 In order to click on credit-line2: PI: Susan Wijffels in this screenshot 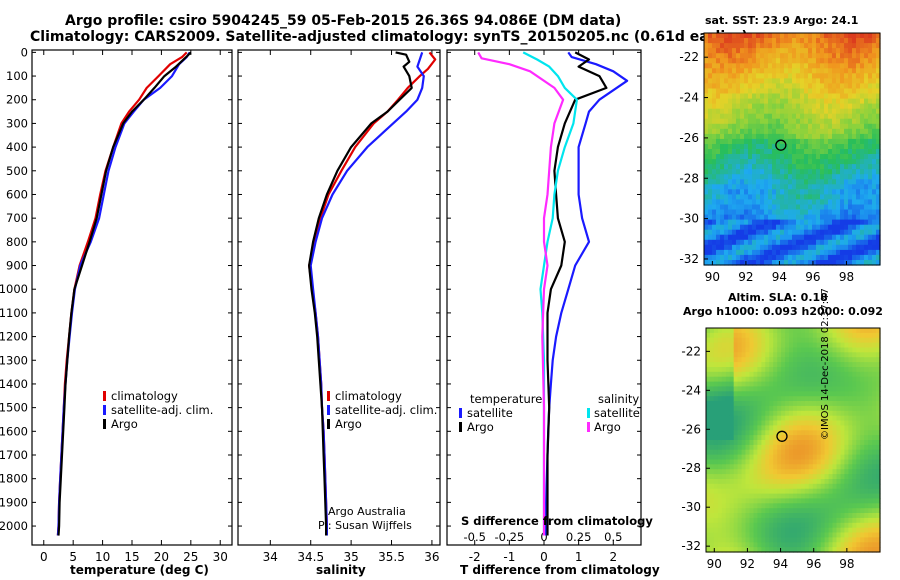, I will do `click(365, 525)`.